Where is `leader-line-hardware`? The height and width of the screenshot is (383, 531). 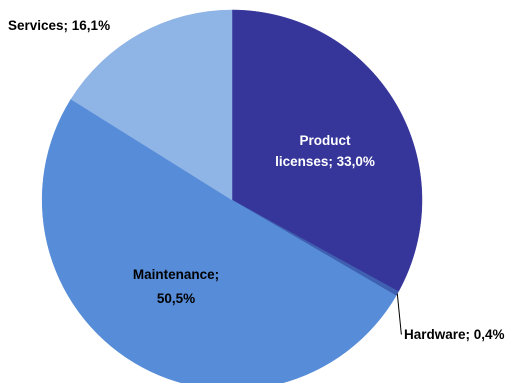 leader-line-hardware is located at coordinates (399, 314).